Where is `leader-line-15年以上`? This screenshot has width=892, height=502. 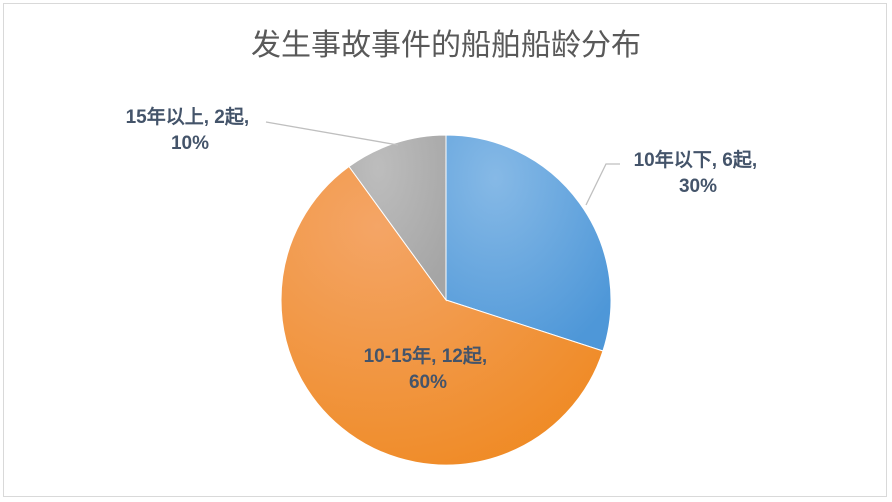
leader-line-15年以上 is located at coordinates (332, 133).